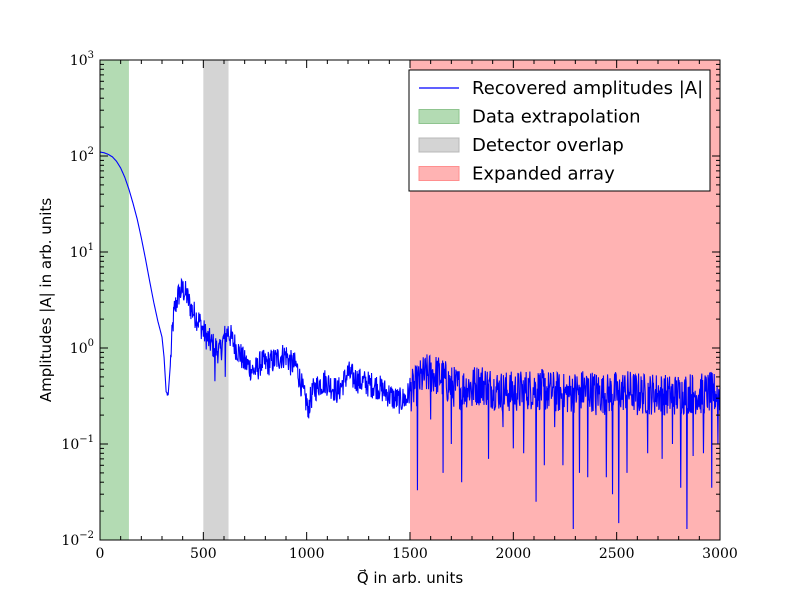 The height and width of the screenshot is (600, 800). Describe the element at coordinates (410, 577) in the screenshot. I see `x-axis-label: Q⃗ in arb. units` at that location.